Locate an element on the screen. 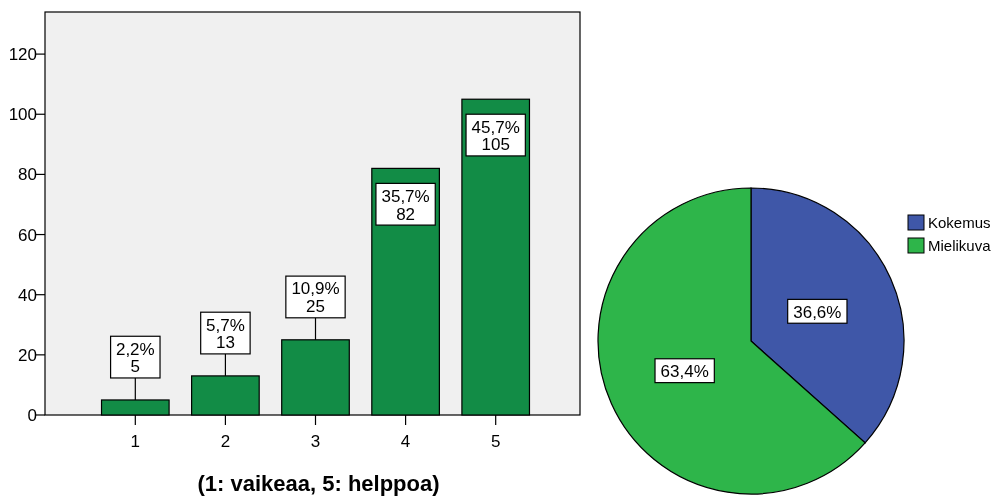 This screenshot has height=497, width=1001. data-label: 10,9% 25 is located at coordinates (315, 298).